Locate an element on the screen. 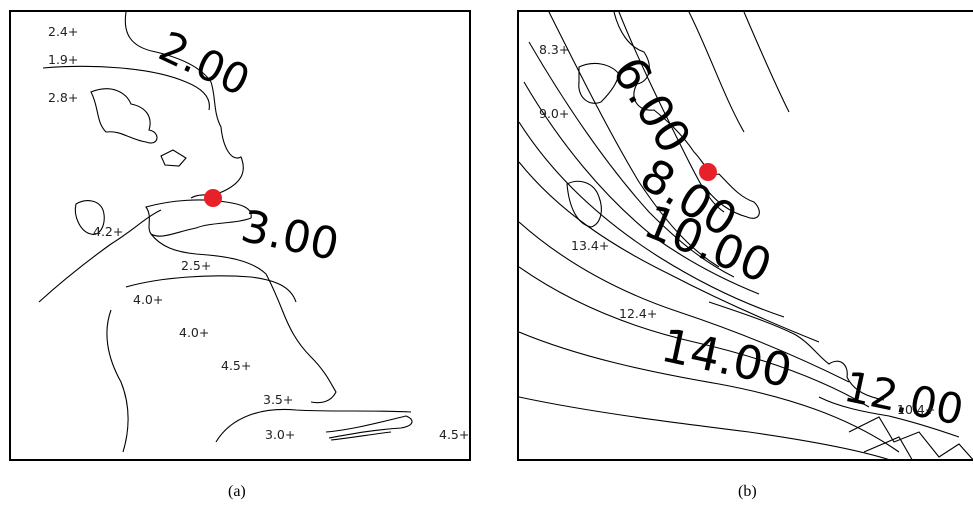 The height and width of the screenshot is (524, 973). sounding: 8.3+ is located at coordinates (554, 49).